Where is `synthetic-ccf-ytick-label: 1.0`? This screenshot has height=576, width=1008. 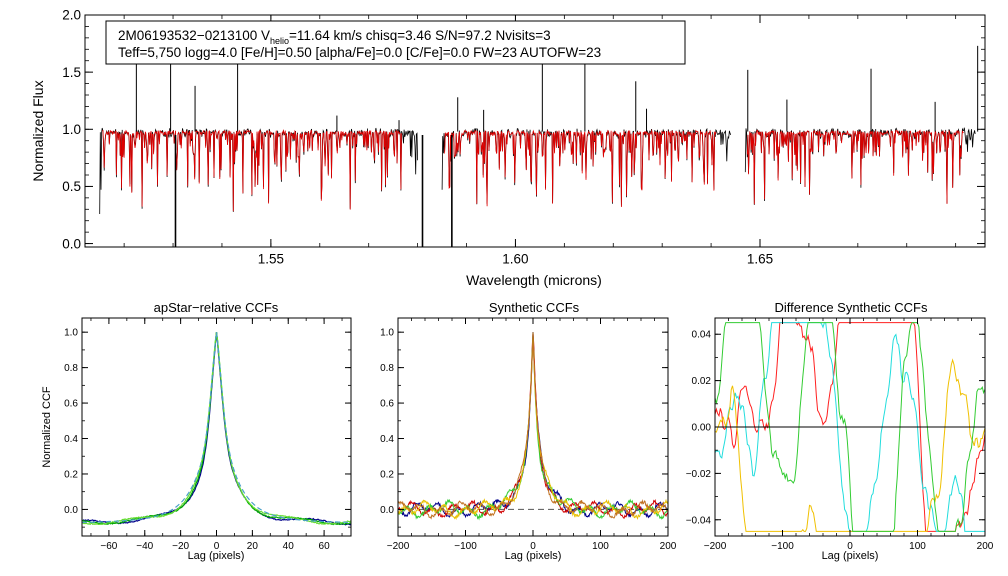 synthetic-ccf-ytick-label: 1.0 is located at coordinates (387, 333).